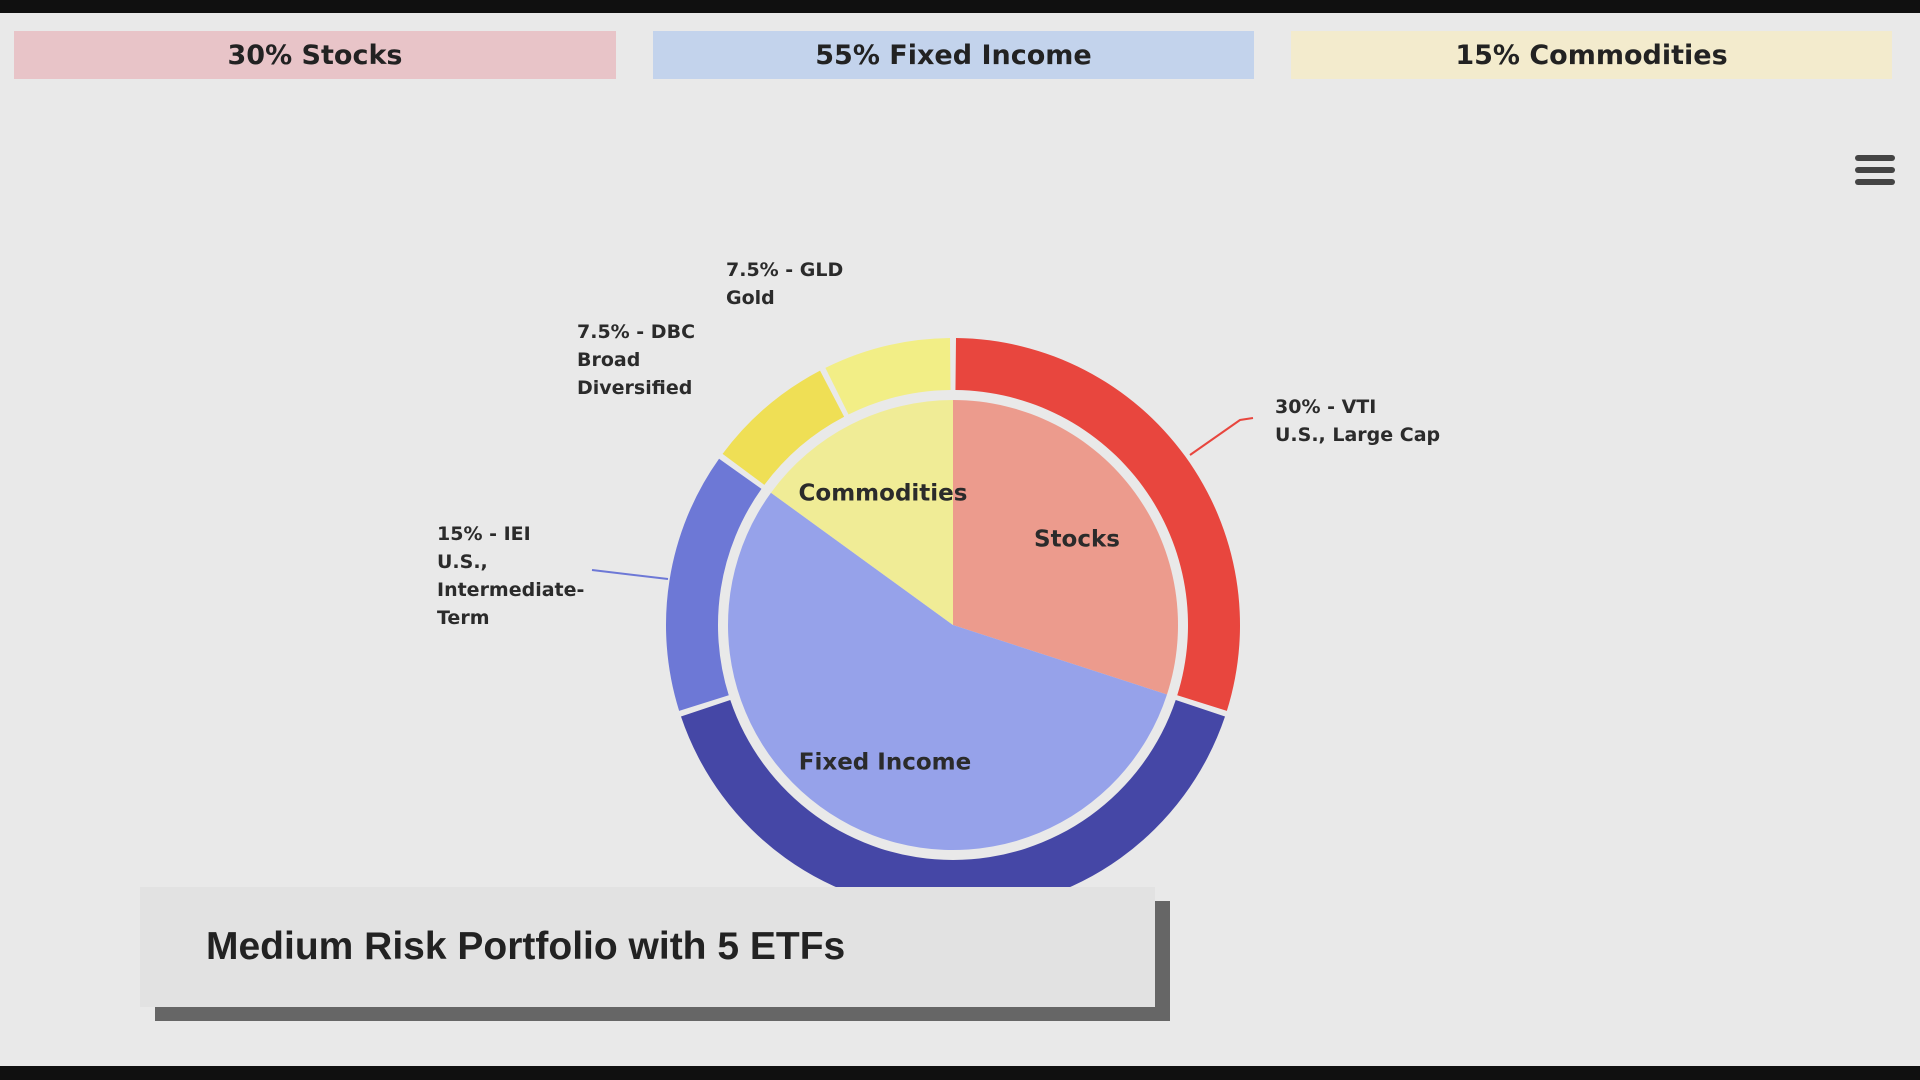 Image resolution: width=1920 pixels, height=1080 pixels. What do you see at coordinates (1591, 55) in the screenshot?
I see `commodities-allocation-banner: 15% Commodities` at bounding box center [1591, 55].